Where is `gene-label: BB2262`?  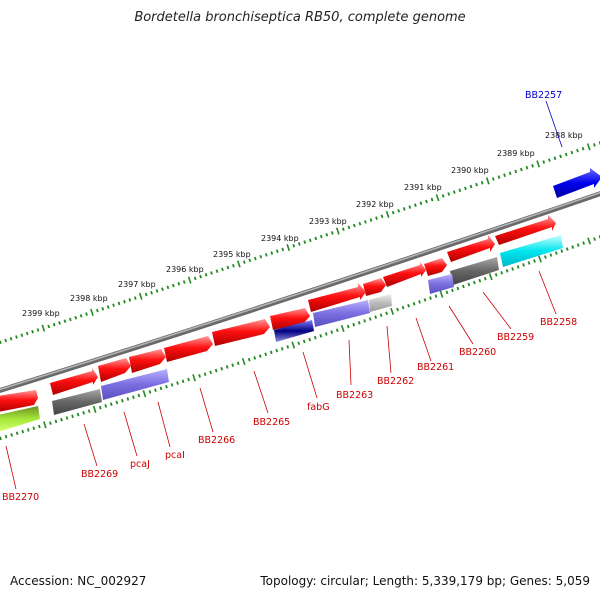 gene-label: BB2262 is located at coordinates (395, 381).